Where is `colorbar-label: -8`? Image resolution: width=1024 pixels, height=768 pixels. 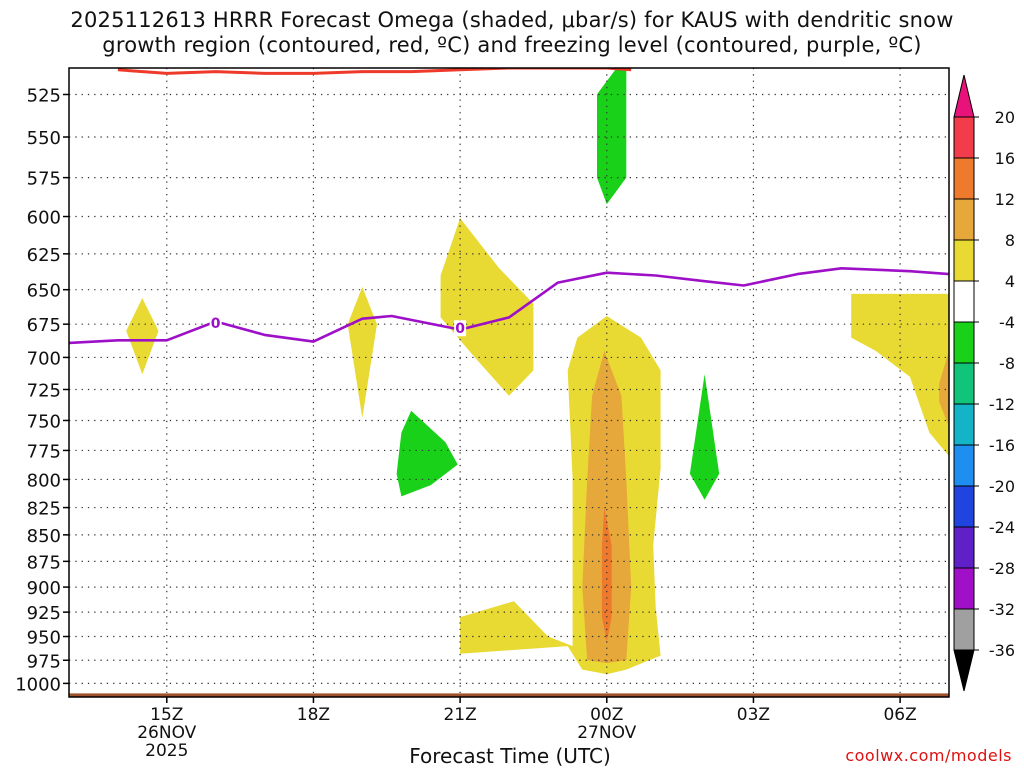 colorbar-label: -8 is located at coordinates (1007, 363).